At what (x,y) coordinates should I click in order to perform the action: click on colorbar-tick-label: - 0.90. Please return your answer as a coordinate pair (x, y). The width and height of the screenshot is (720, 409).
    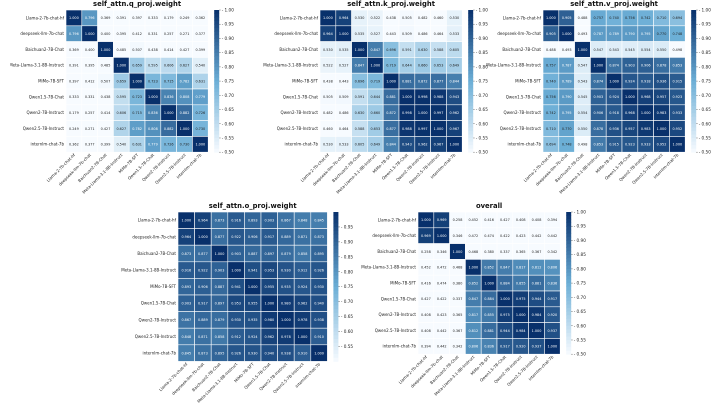
    Looking at the image, I should click on (705, 38).